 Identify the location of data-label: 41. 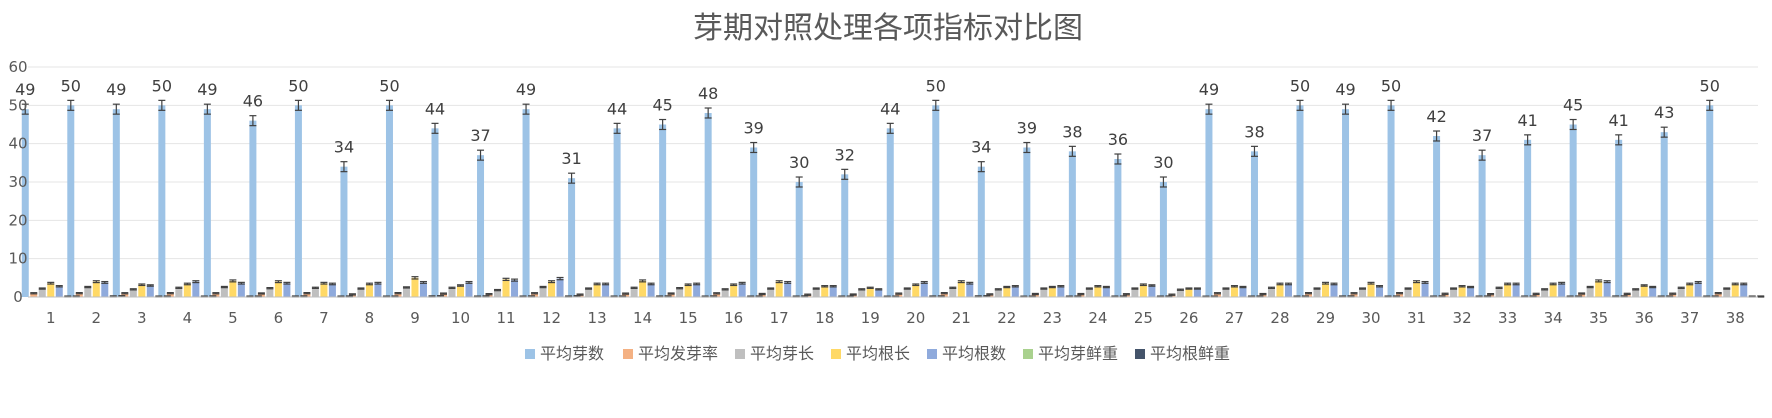
(1619, 120).